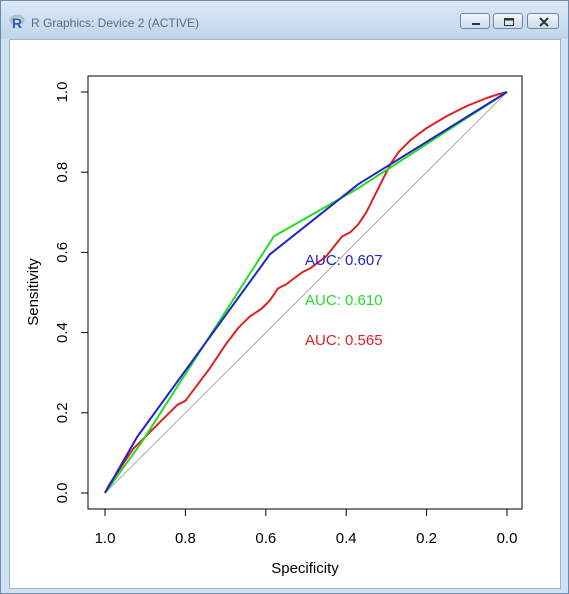  Describe the element at coordinates (62, 172) in the screenshot. I see `y-tick-label: 0.8` at that location.